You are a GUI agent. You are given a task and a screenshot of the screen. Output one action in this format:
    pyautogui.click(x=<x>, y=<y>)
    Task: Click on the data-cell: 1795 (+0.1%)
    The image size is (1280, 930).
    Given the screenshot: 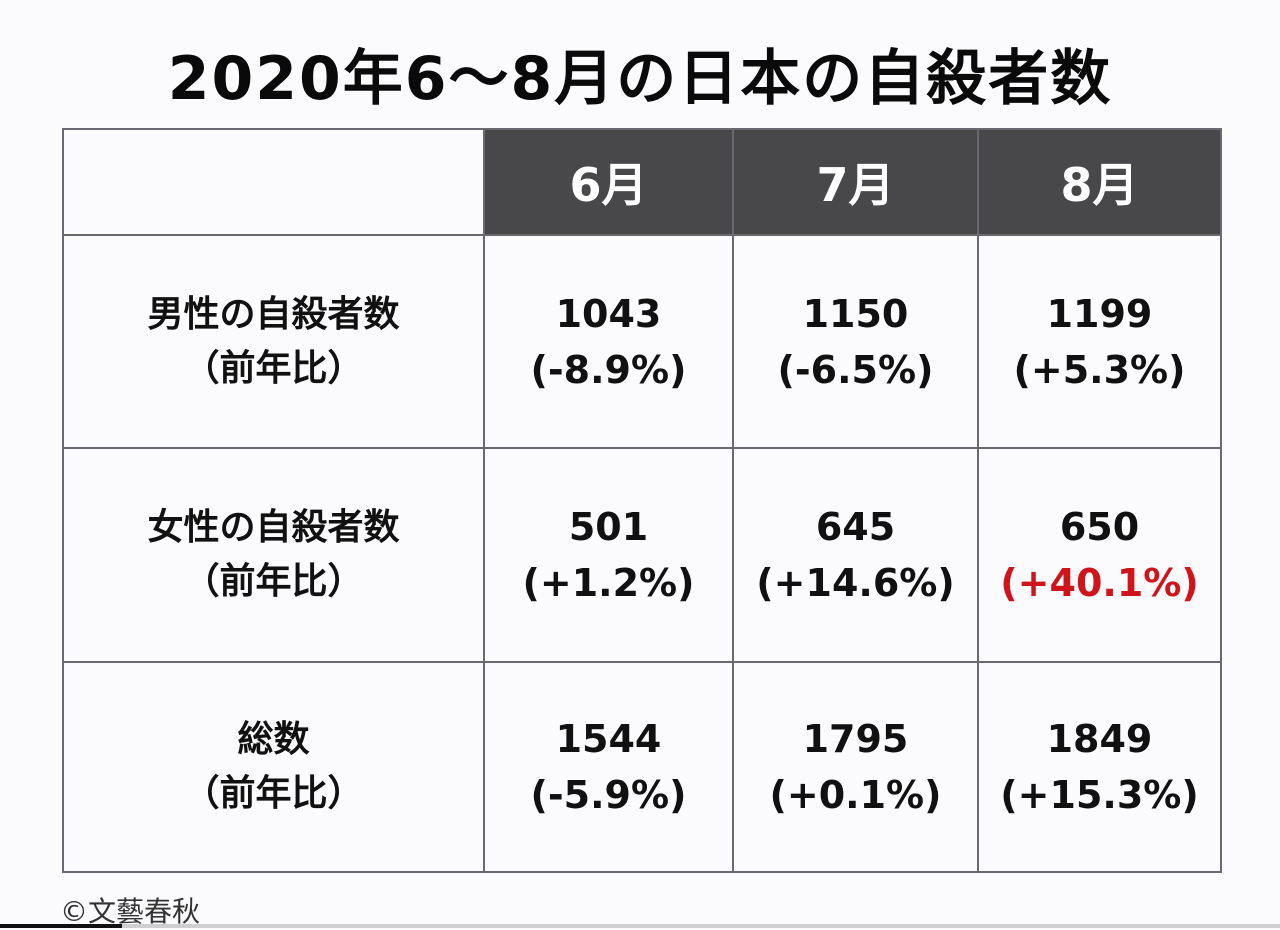 What is the action you would take?
    pyautogui.click(x=855, y=767)
    